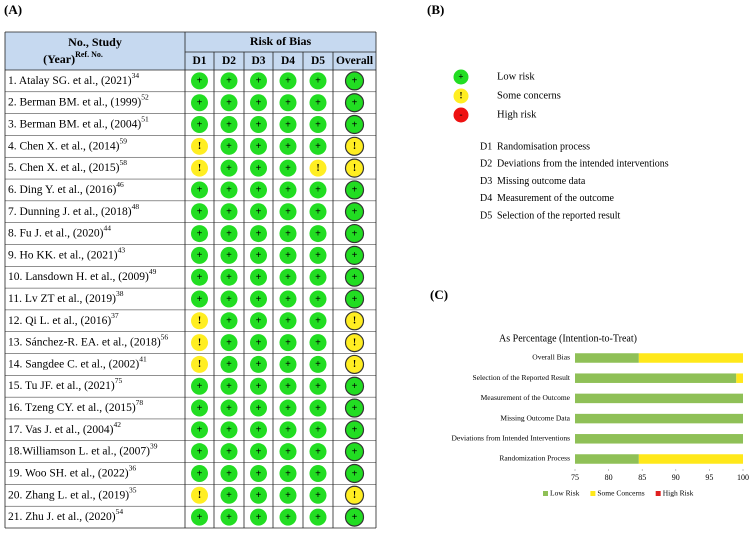 This screenshot has height=534, width=753. What do you see at coordinates (67, 144) in the screenshot?
I see `study-name: 4. Chen X. et al., (2014)59` at bounding box center [67, 144].